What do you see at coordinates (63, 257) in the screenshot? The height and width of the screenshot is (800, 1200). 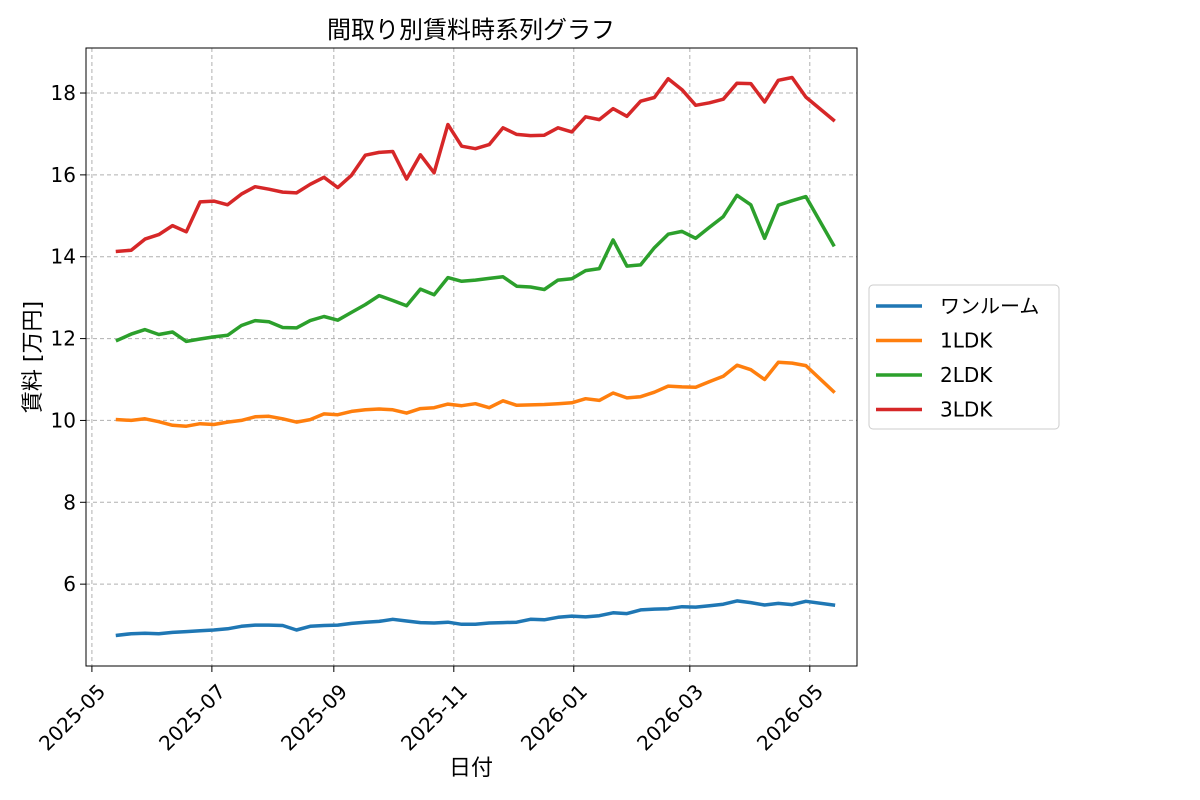 I see `y-tick-label: 14` at bounding box center [63, 257].